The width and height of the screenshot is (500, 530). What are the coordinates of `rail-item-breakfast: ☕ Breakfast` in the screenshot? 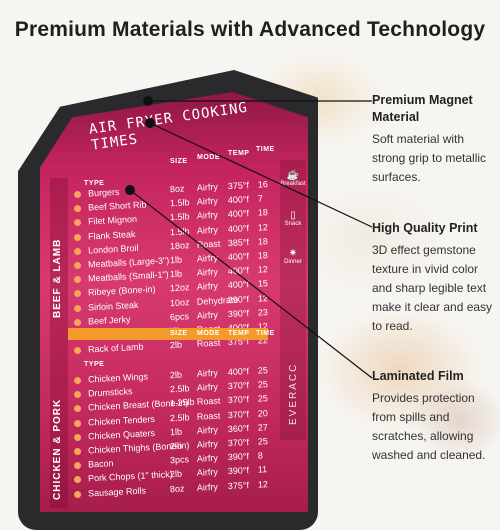 It's located at (293, 178).